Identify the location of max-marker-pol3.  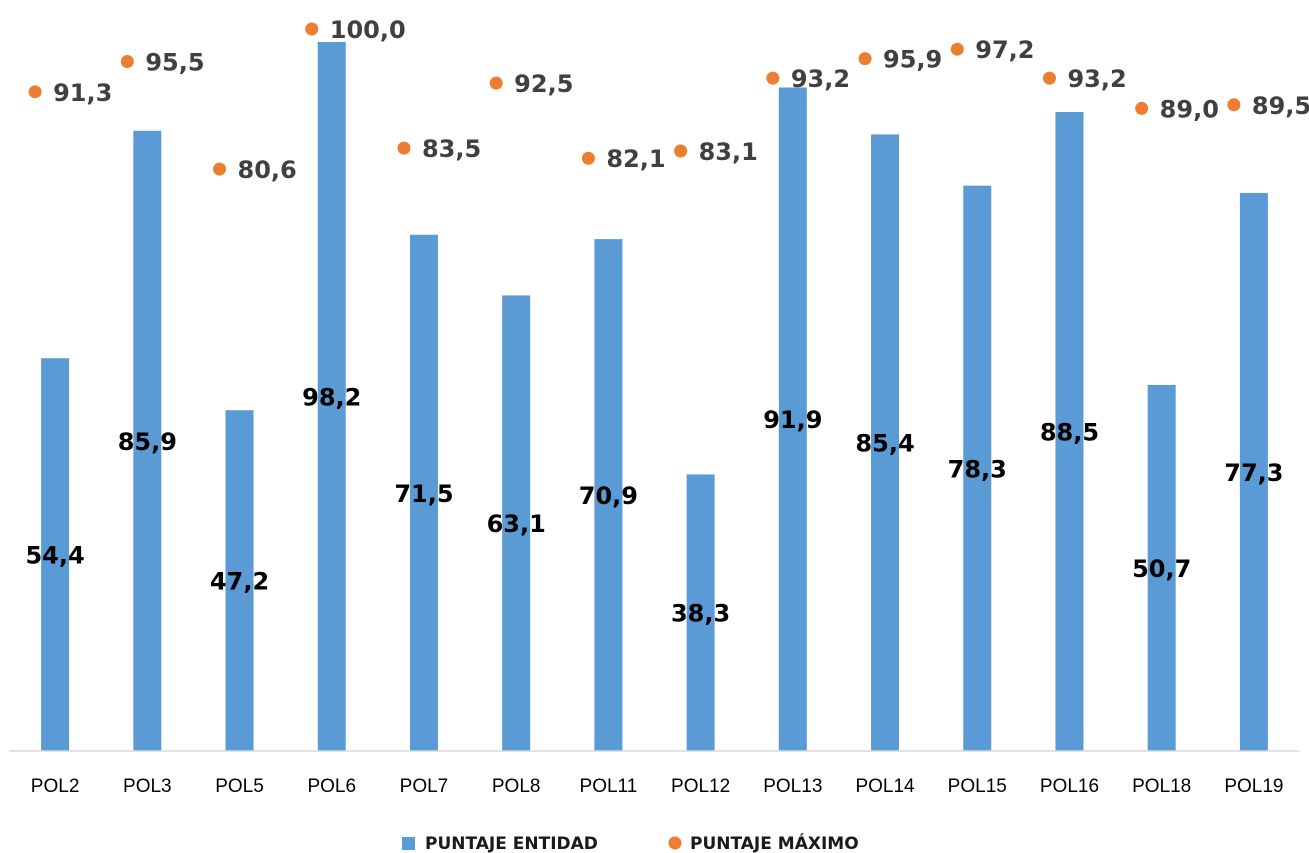
(127, 61).